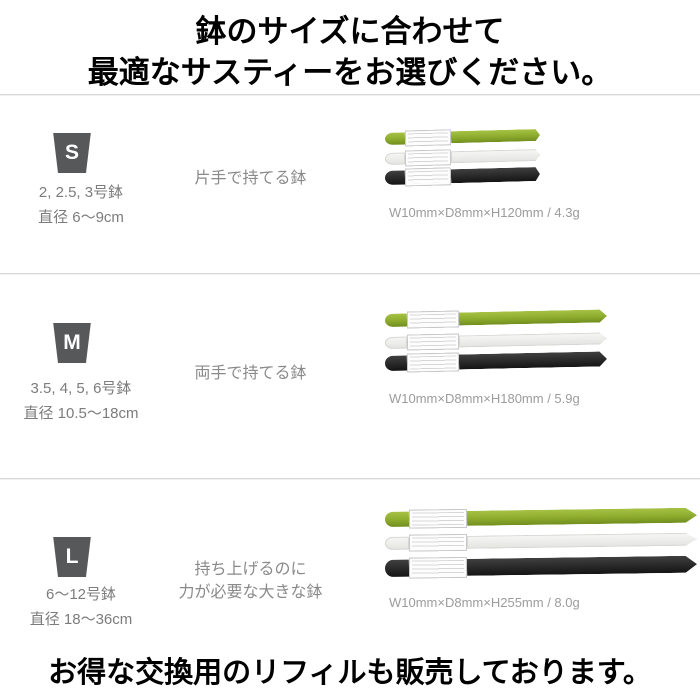 Image resolution: width=700 pixels, height=700 pixels. What do you see at coordinates (81, 205) in the screenshot?
I see `pot-size-info-s: 2, 2.5, 3号鉢 直径 6〜9cm` at bounding box center [81, 205].